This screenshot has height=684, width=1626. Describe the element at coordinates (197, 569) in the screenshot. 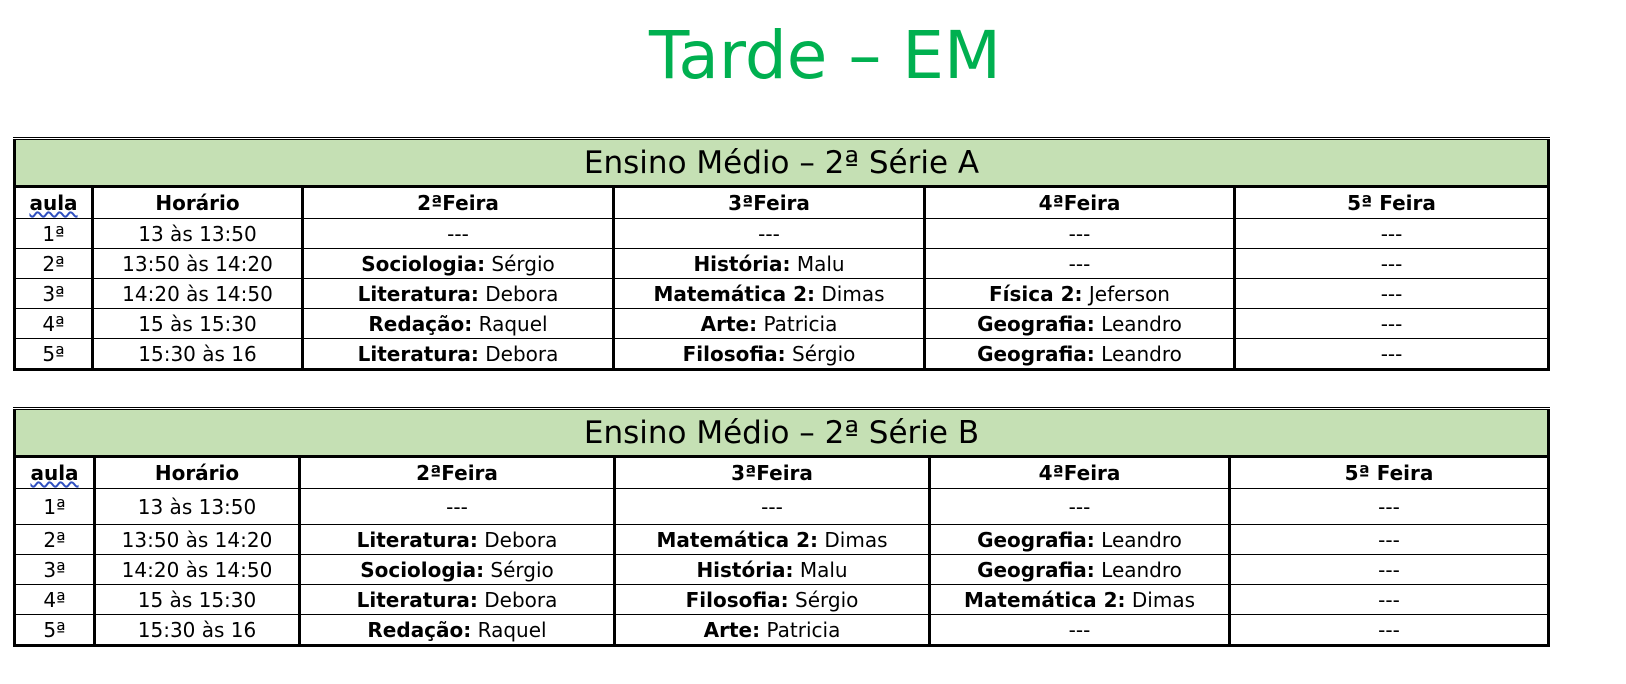

I see `horario-cell: 14:20 às 14:50` at that location.